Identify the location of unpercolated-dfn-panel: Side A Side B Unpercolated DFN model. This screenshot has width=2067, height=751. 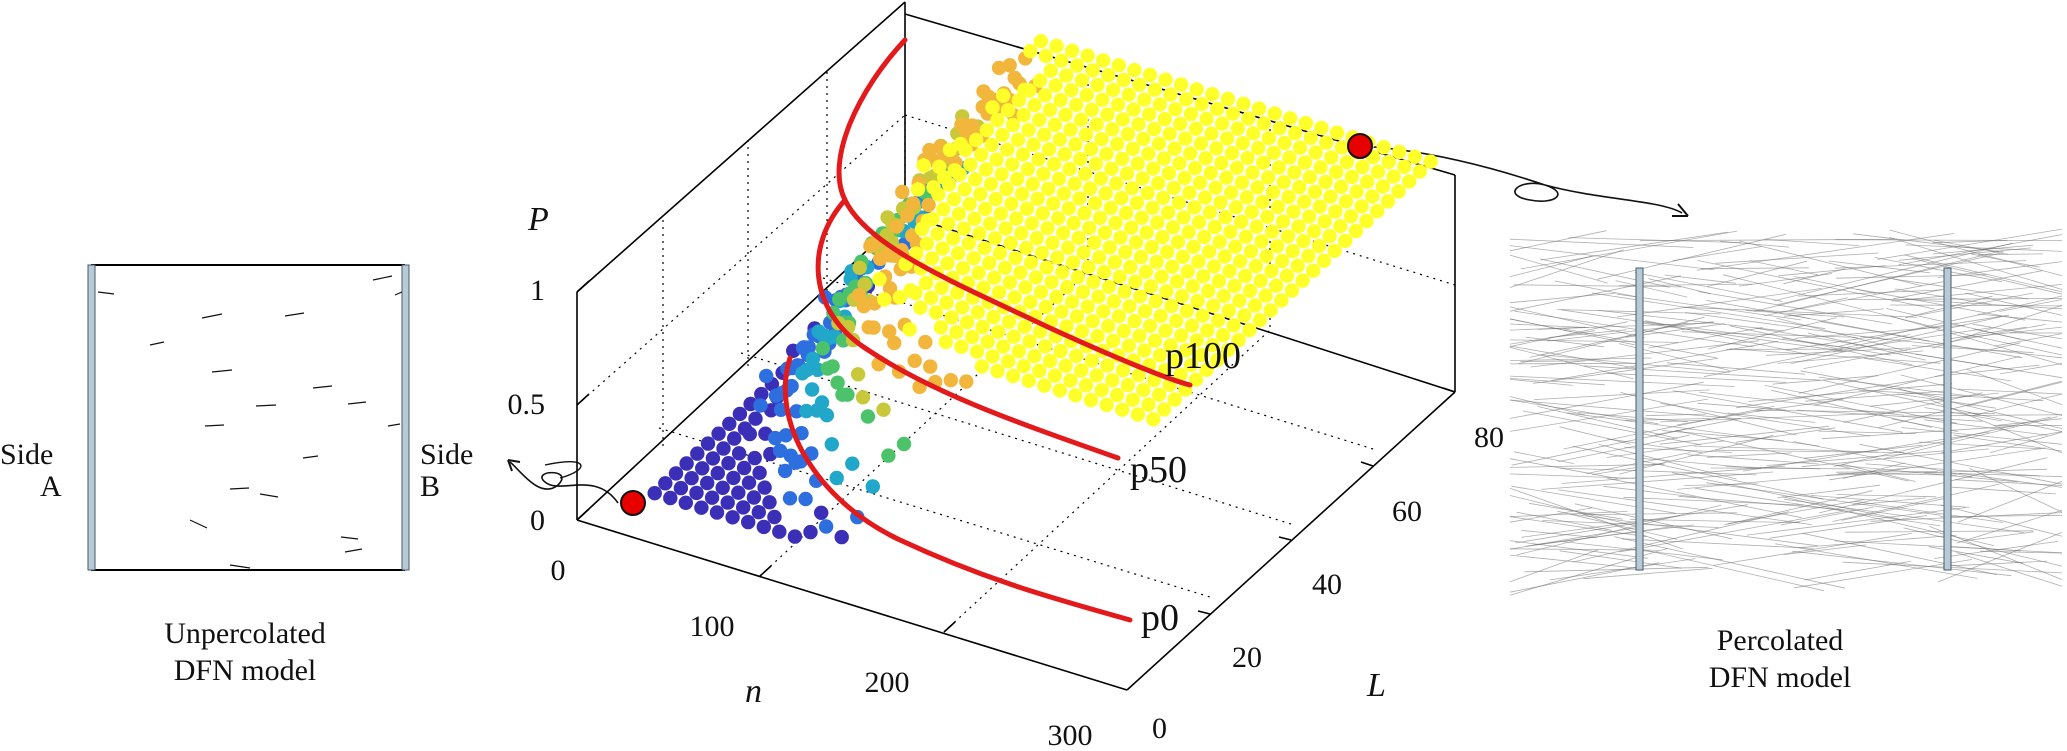
(236, 475).